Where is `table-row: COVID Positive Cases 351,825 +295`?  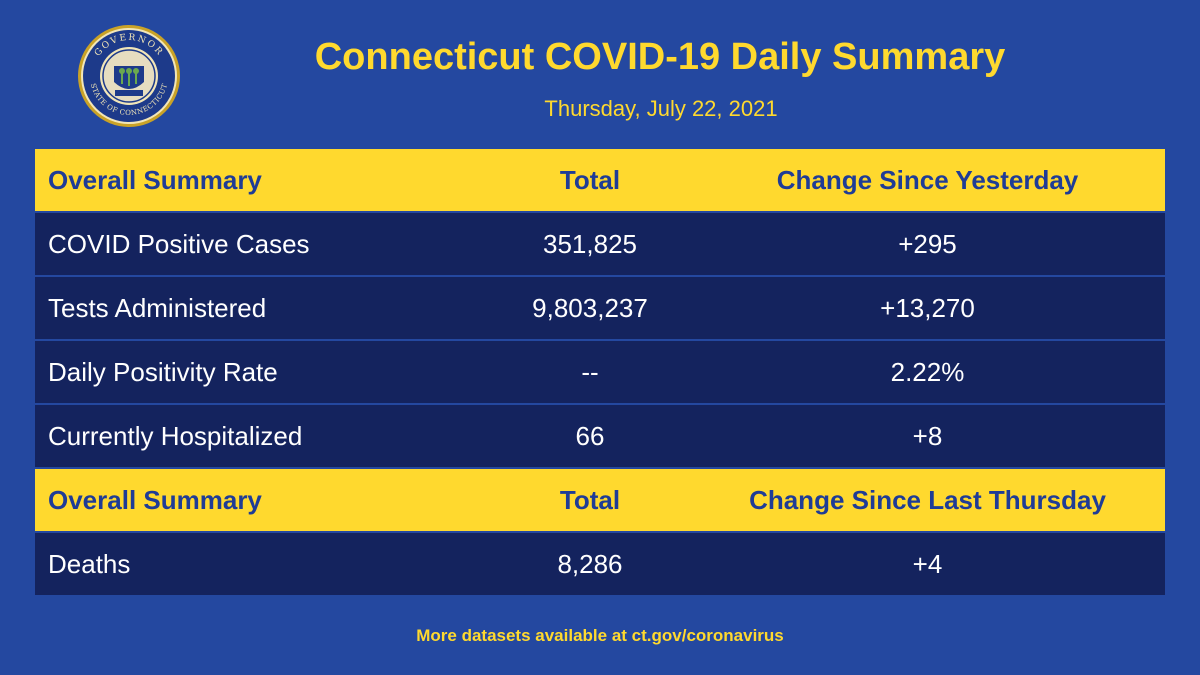
table-row: COVID Positive Cases 351,825 +295 is located at coordinates (600, 244).